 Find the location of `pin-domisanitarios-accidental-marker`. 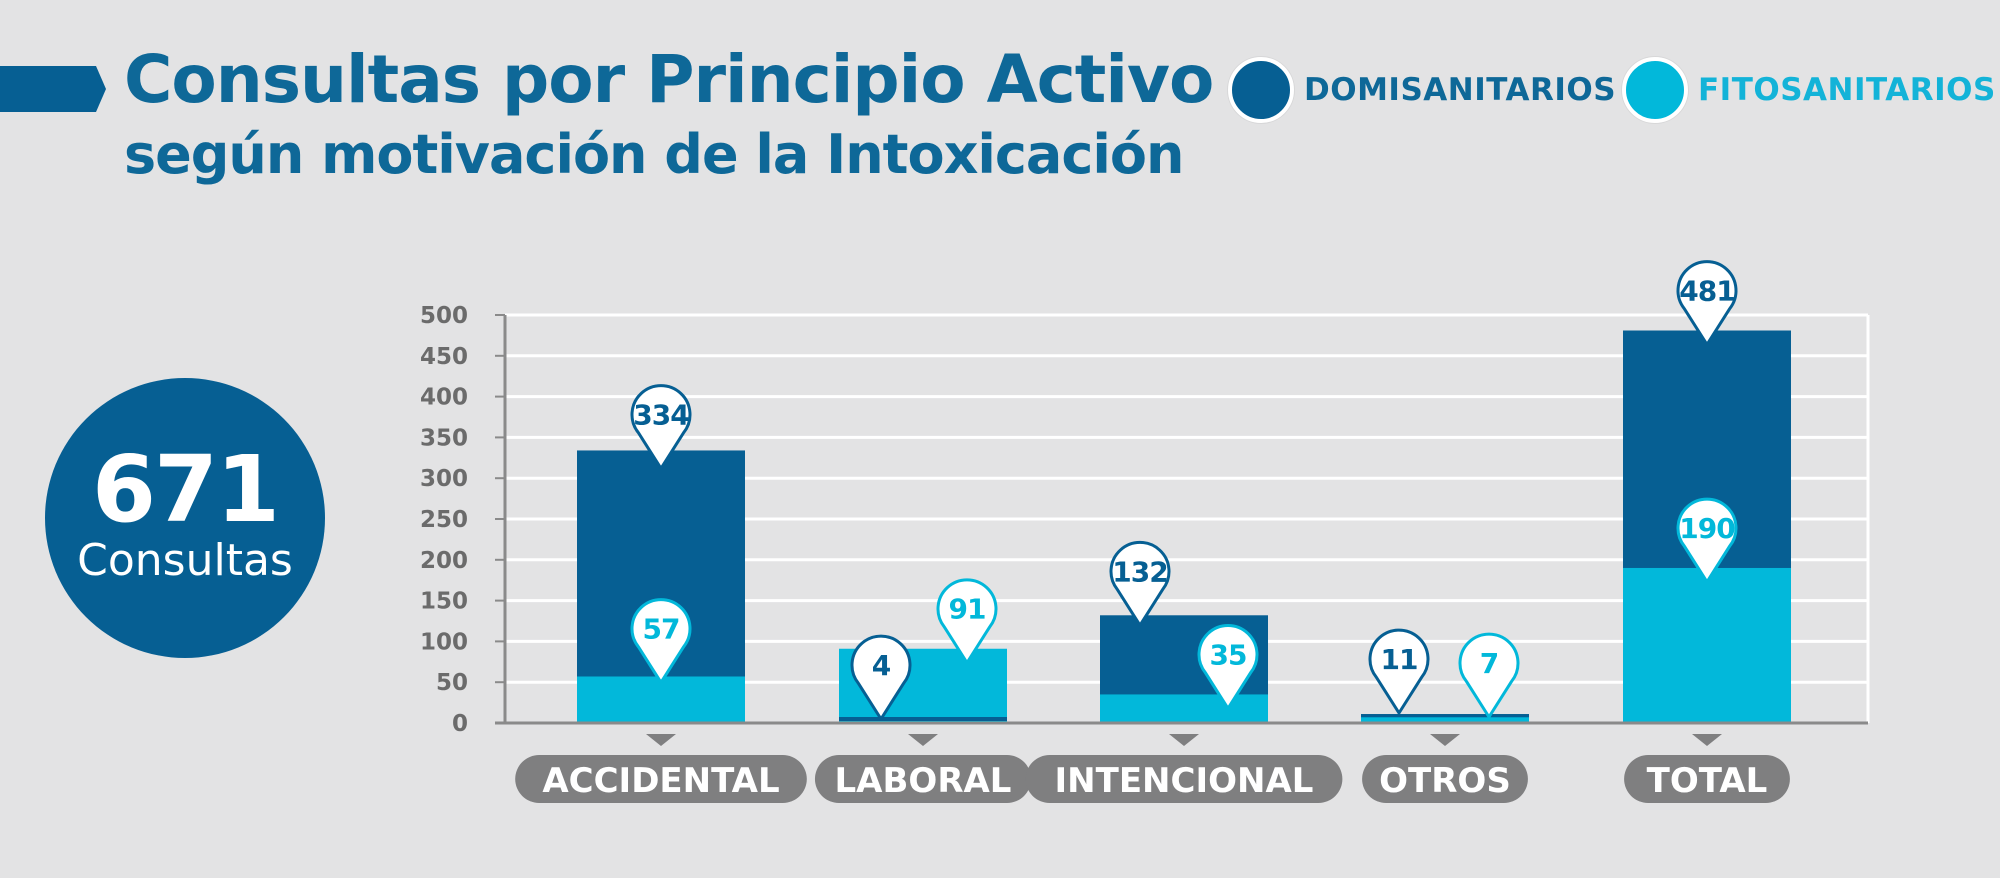

pin-domisanitarios-accidental-marker is located at coordinates (661, 427).